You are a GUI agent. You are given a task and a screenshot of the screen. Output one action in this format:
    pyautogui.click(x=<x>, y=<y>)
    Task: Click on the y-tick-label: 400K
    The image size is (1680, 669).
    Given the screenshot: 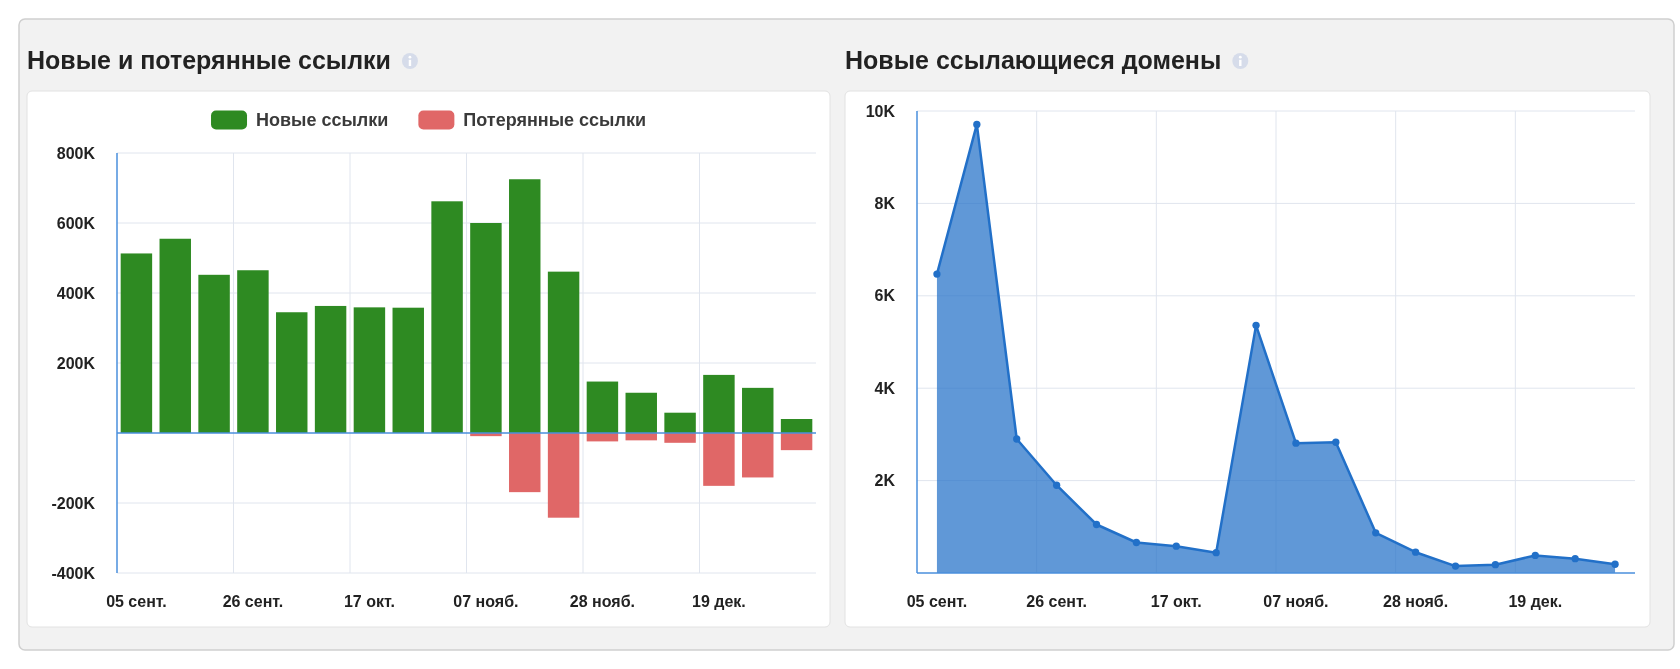 What is the action you would take?
    pyautogui.click(x=76, y=293)
    